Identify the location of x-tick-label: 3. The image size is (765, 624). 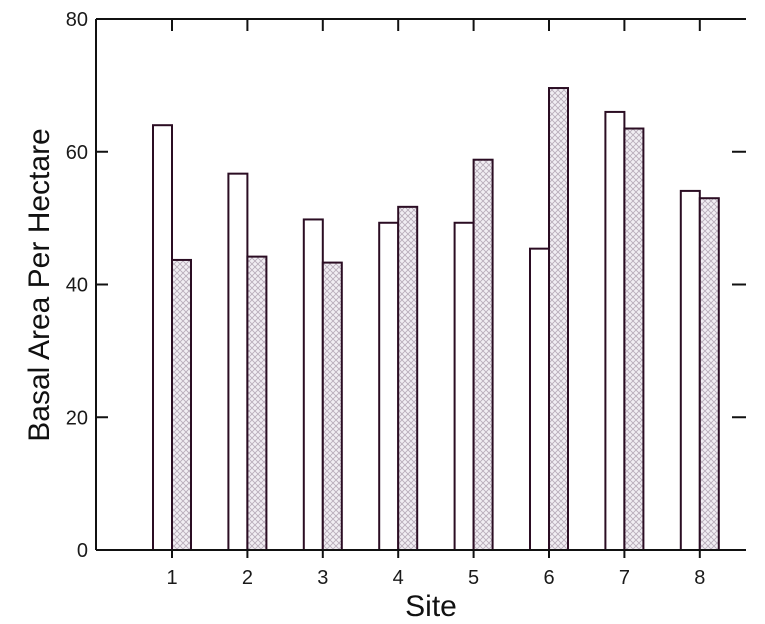
(322, 578).